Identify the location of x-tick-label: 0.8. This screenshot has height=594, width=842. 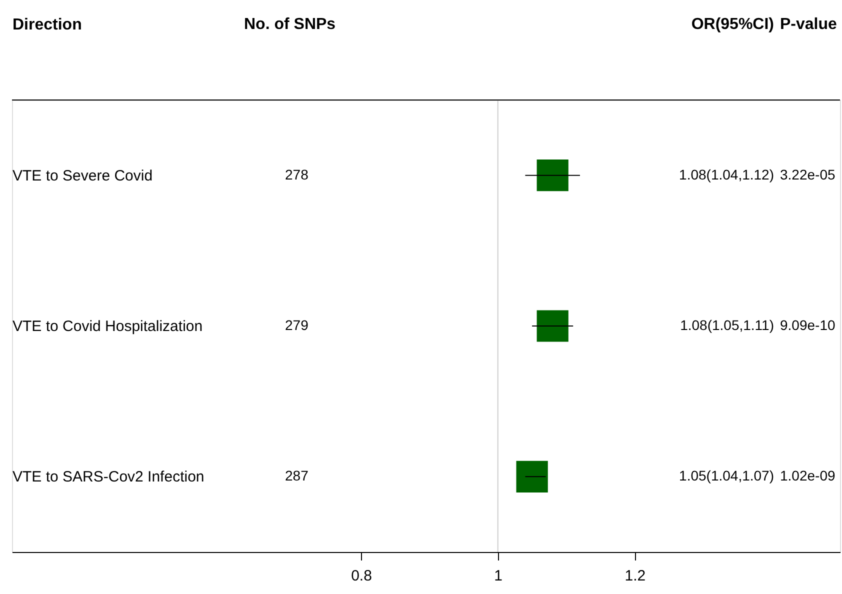
(361, 576).